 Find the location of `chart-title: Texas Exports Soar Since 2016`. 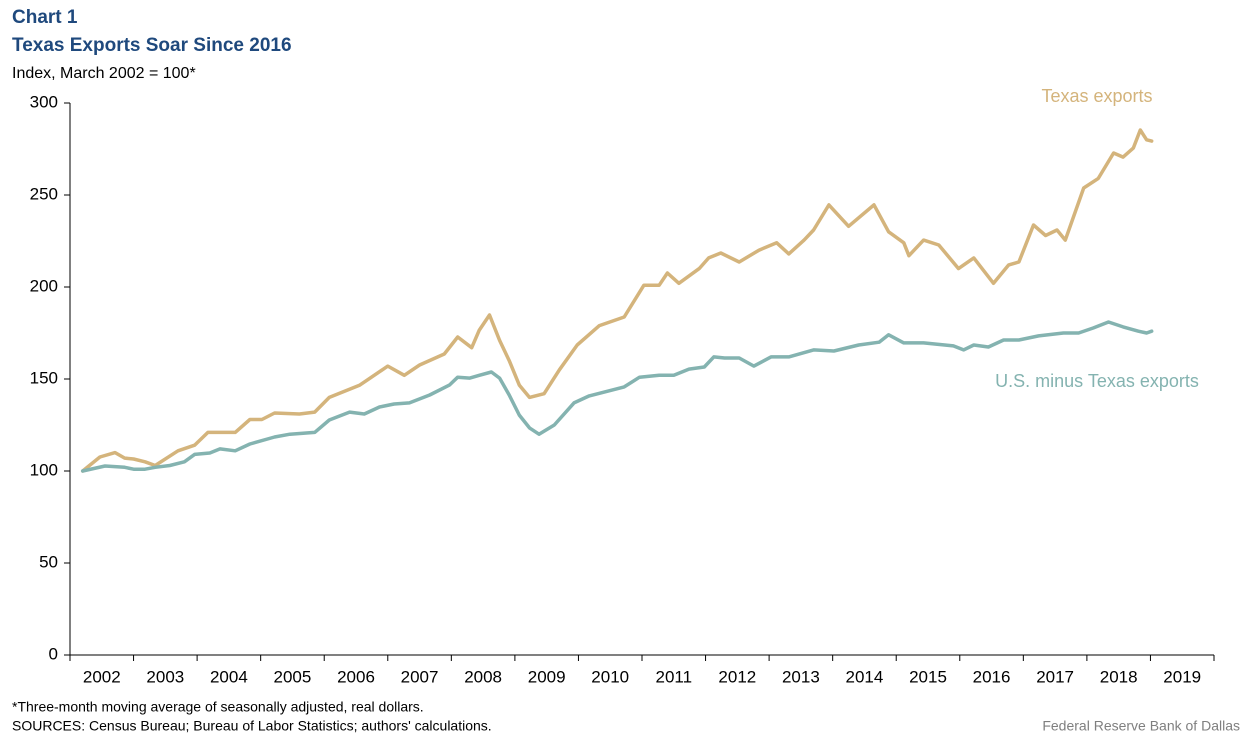

chart-title: Texas Exports Soar Since 2016 is located at coordinates (152, 45).